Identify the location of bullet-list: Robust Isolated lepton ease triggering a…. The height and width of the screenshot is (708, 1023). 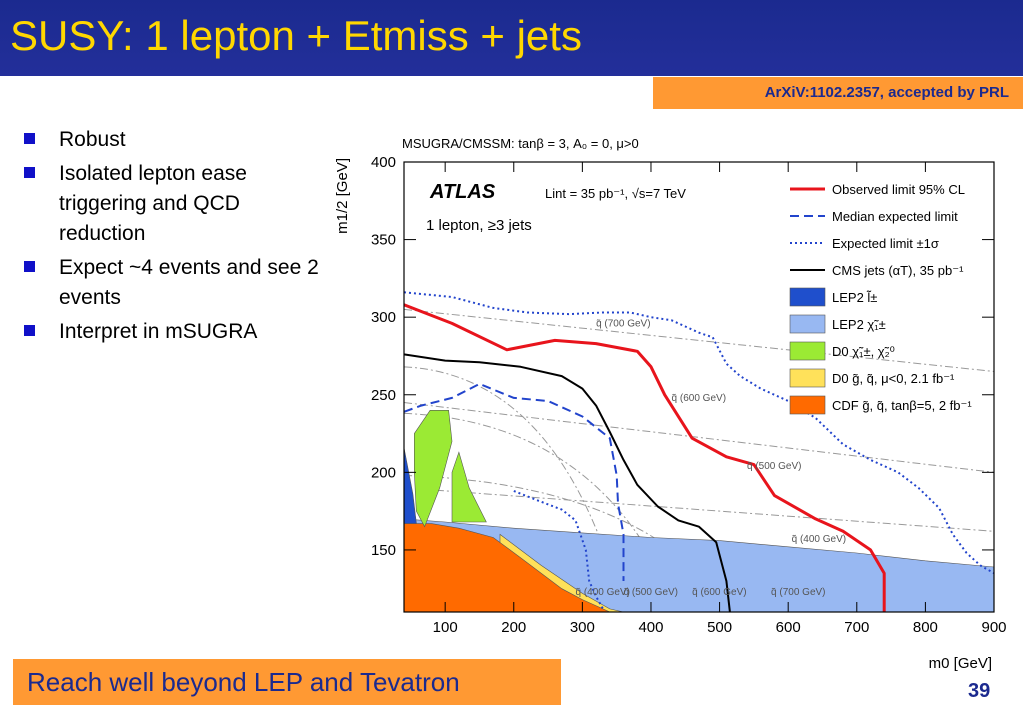
(172, 238).